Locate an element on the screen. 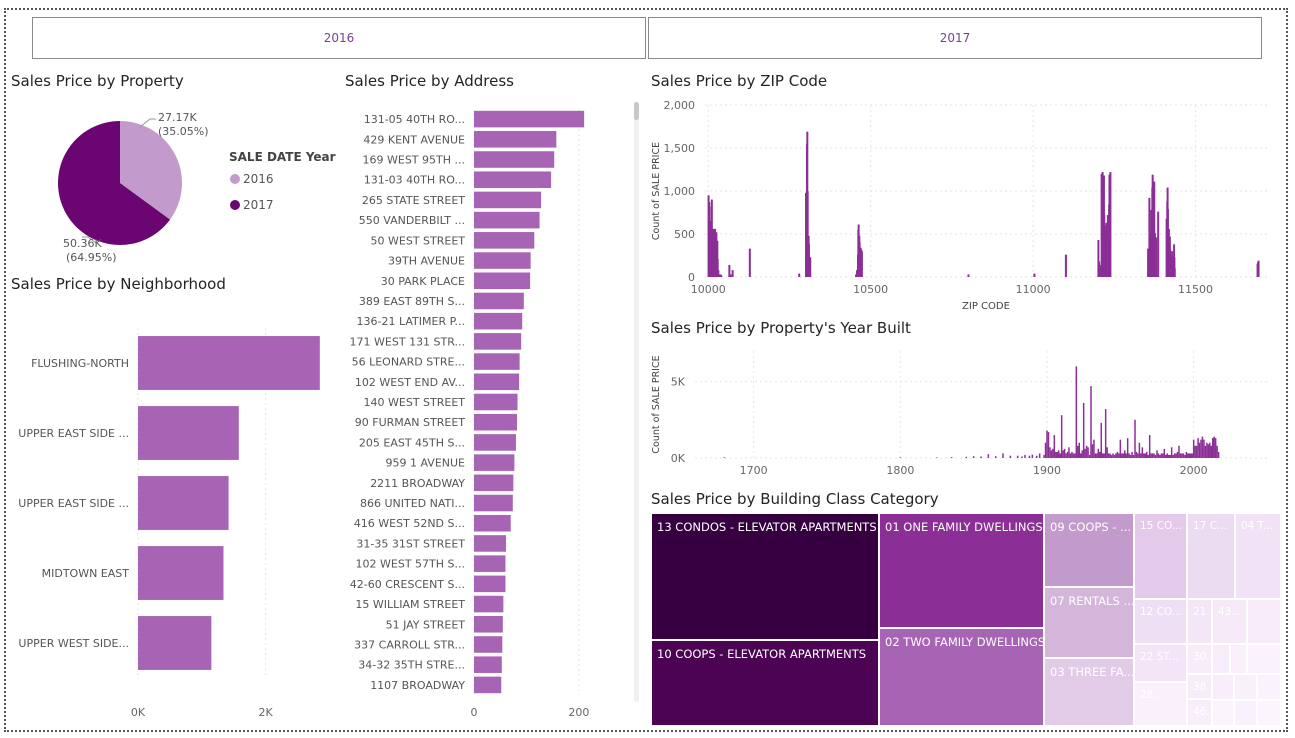 This screenshot has width=1295, height=738. treemap-cell: 10 COOPS - ELEVATOR APARTMENTS is located at coordinates (765, 683).